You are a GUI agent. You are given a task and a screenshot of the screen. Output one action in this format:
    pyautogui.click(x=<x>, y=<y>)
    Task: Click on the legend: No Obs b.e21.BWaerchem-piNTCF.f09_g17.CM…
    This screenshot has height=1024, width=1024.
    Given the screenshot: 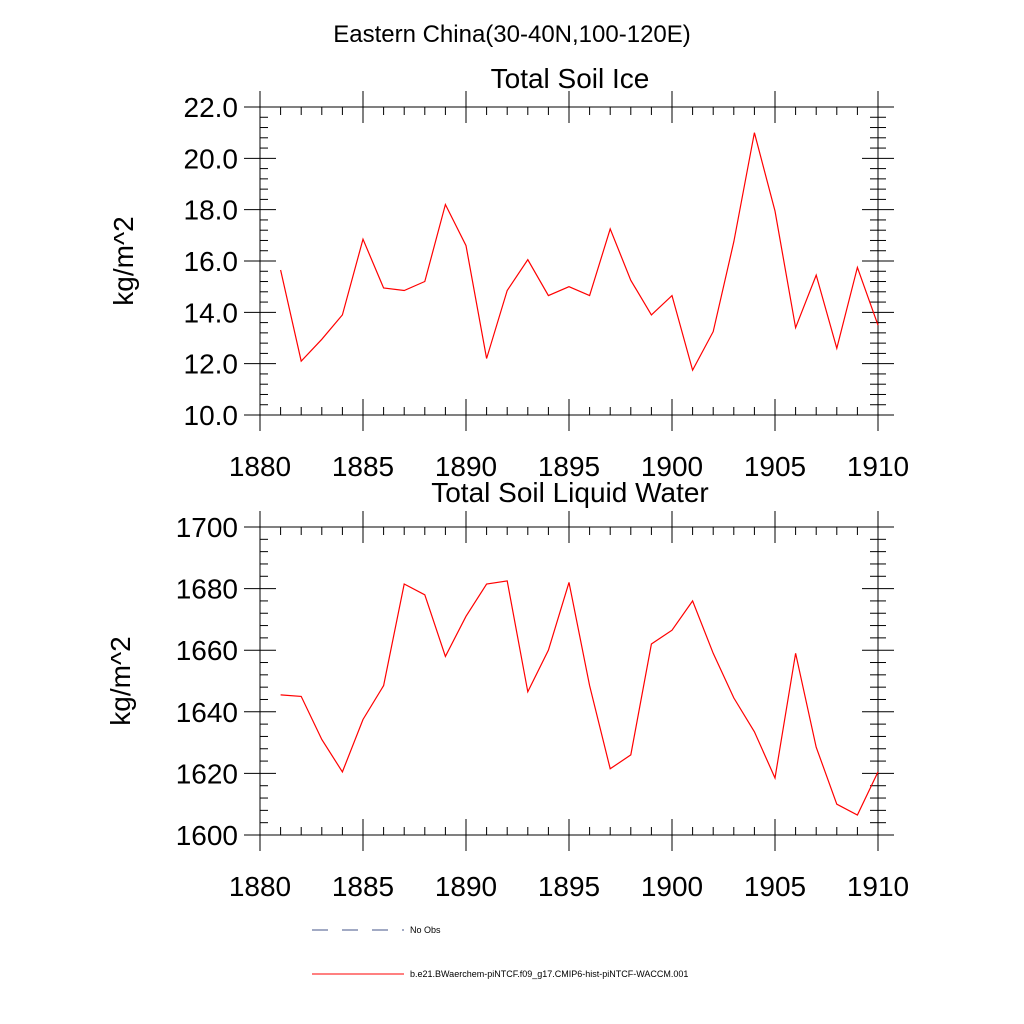 What is the action you would take?
    pyautogui.click(x=500, y=952)
    